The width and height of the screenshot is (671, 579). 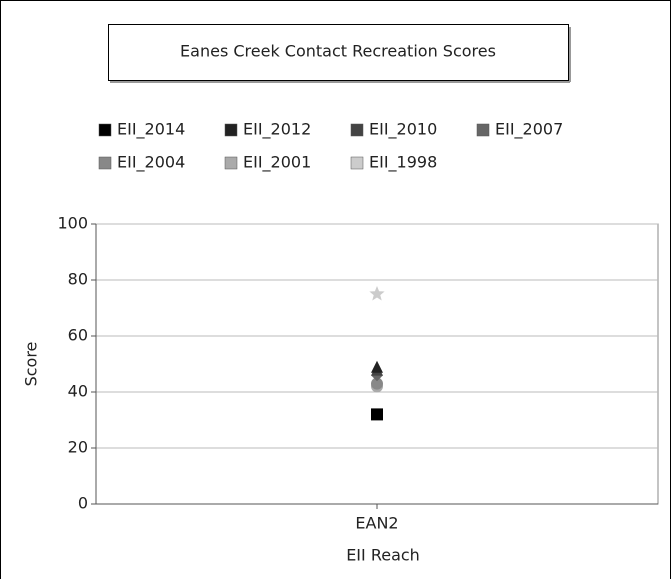 I want to click on y-tick-label: 100, so click(x=72, y=223).